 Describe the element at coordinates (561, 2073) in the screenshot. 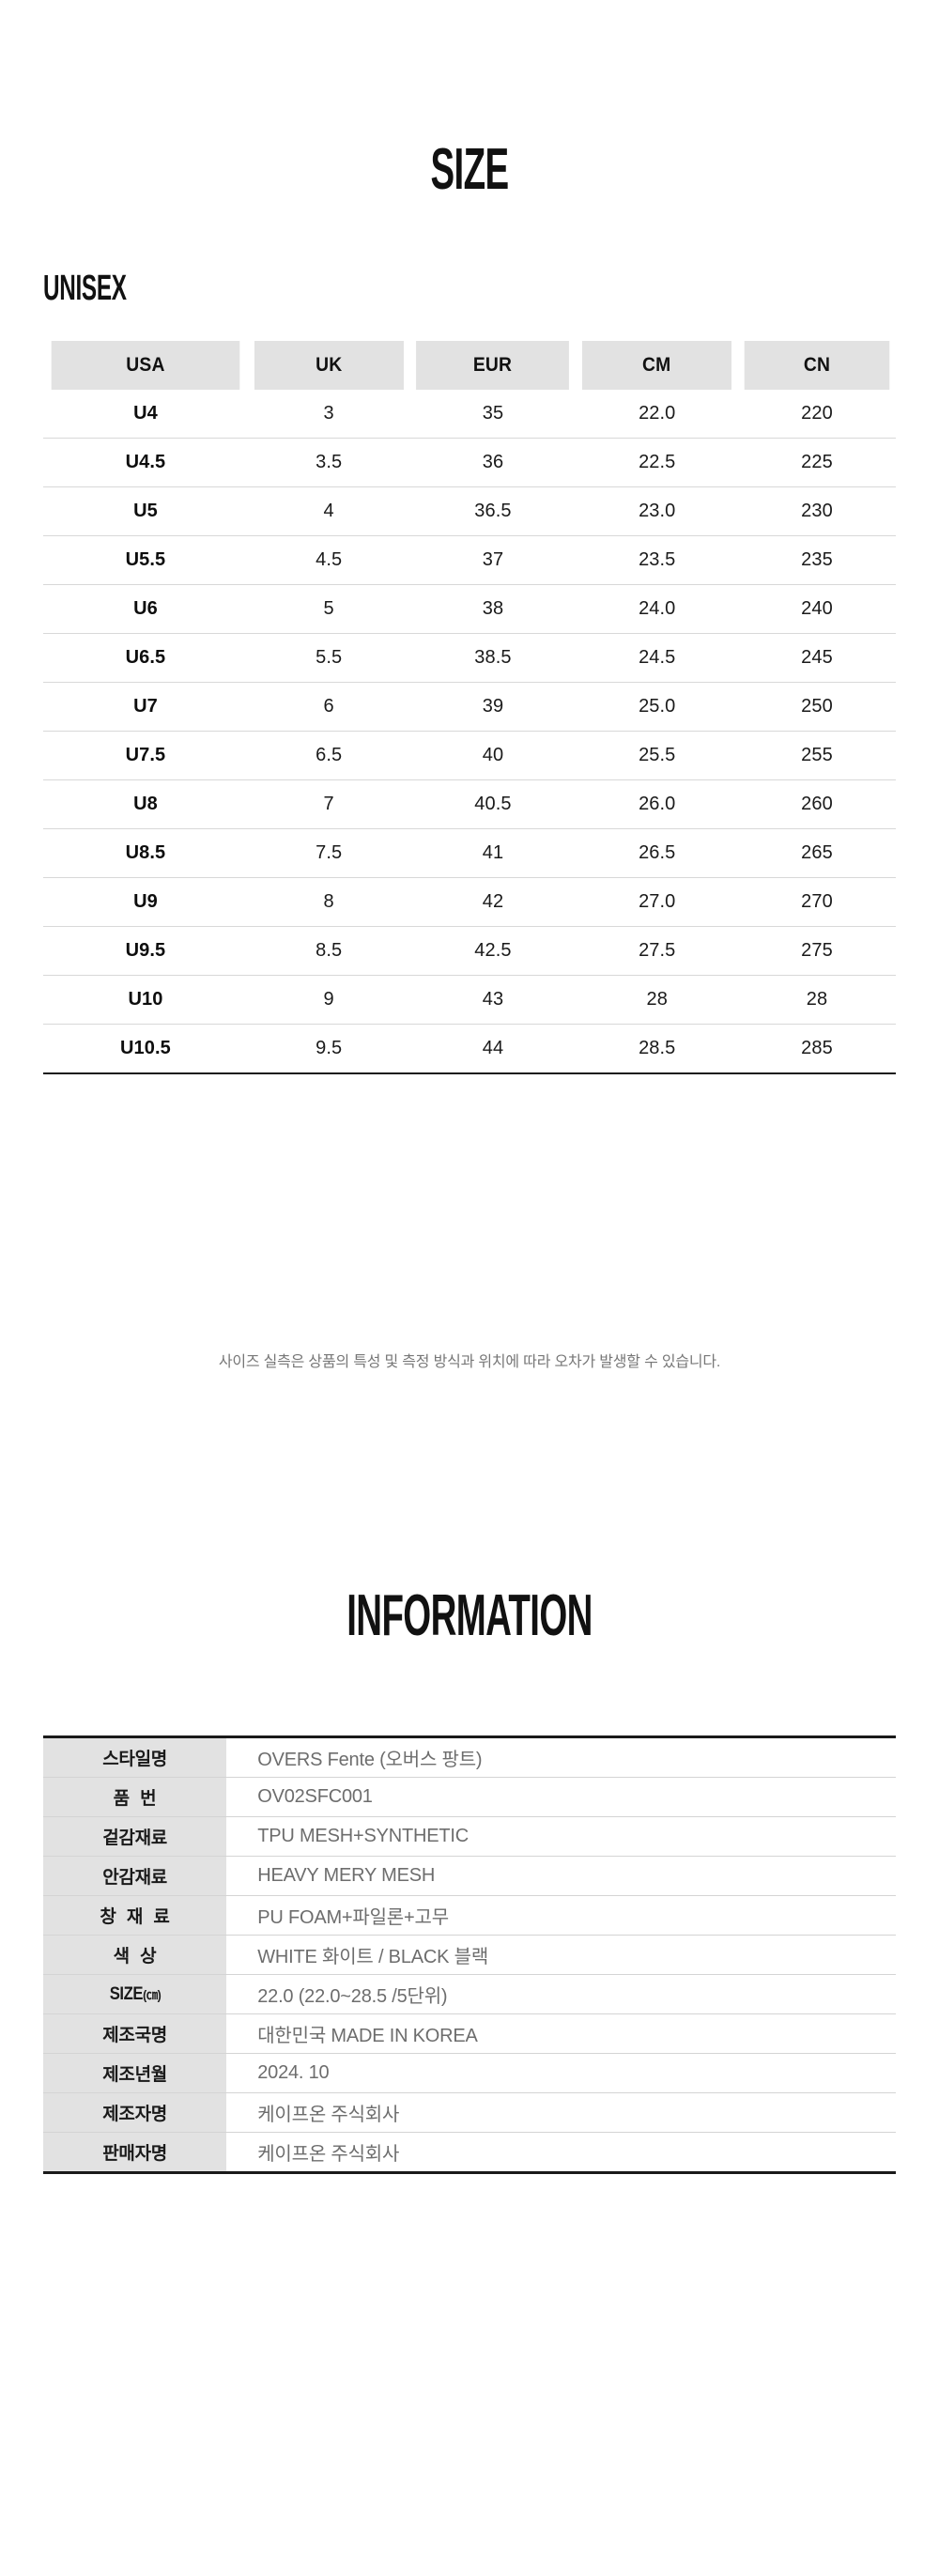

I see `information-value: 2024. 10` at that location.